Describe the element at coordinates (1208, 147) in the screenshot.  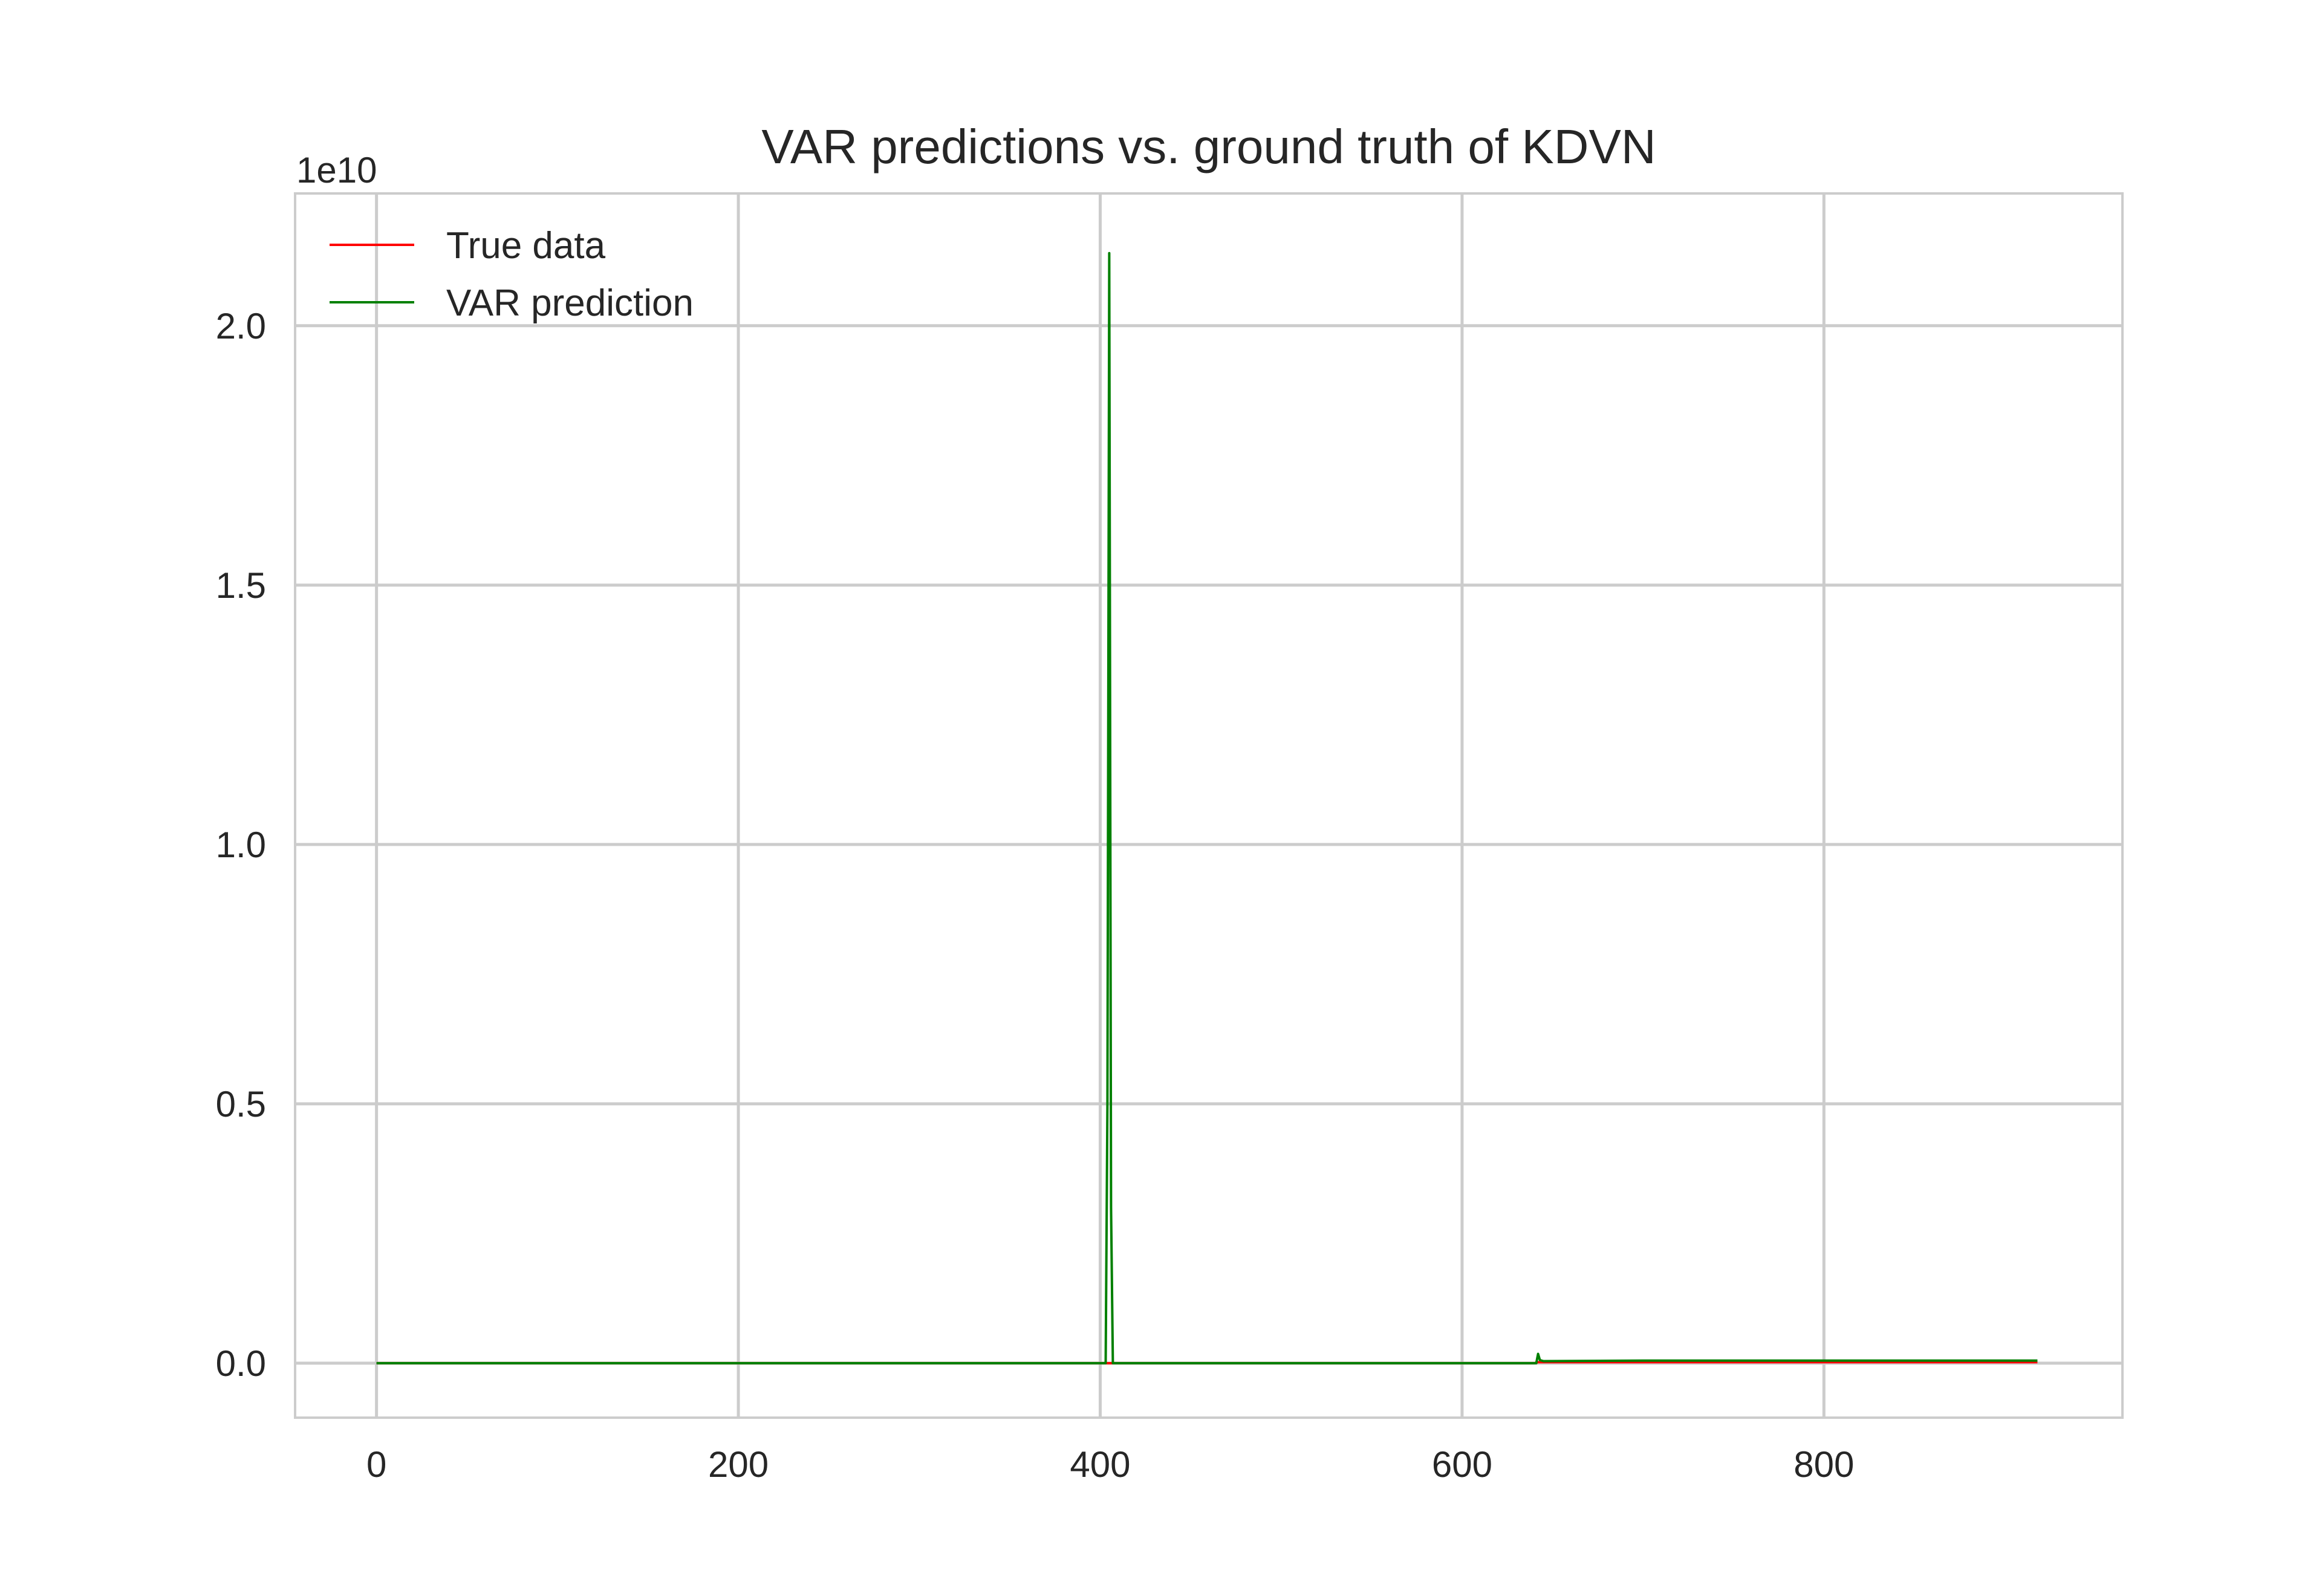
I see `chart-title: VAR predictions vs. ground truth of KDVN` at that location.